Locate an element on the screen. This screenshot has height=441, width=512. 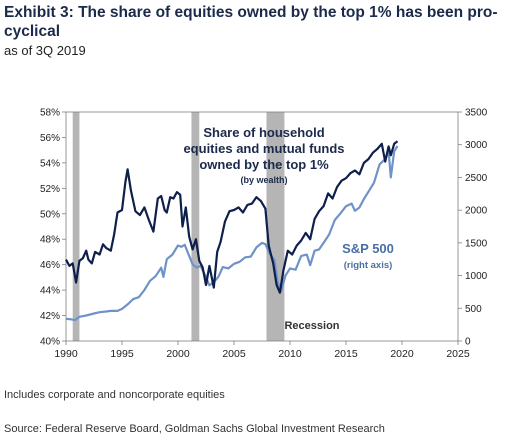
y-tick-label: 42% is located at coordinates (50, 316).